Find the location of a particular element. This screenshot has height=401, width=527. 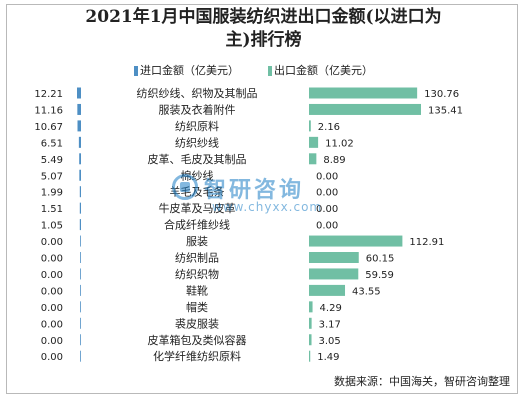

legend-swatch-import is located at coordinates (136, 71).